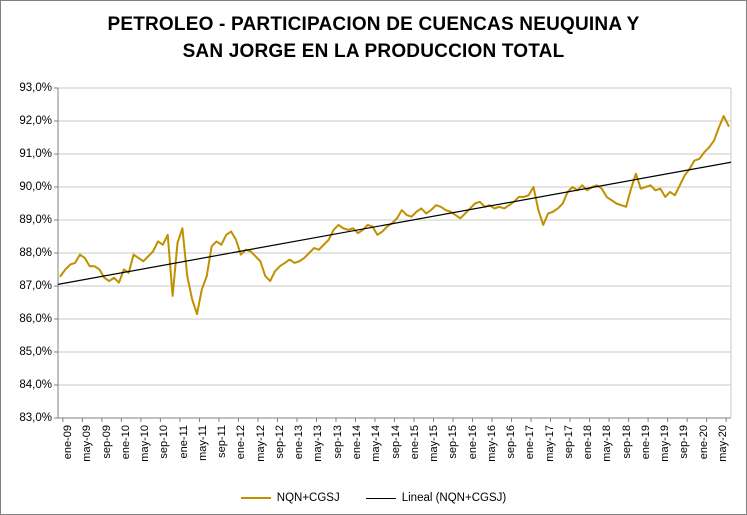  What do you see at coordinates (35, 154) in the screenshot?
I see `y-axis-label: 91,0%` at bounding box center [35, 154].